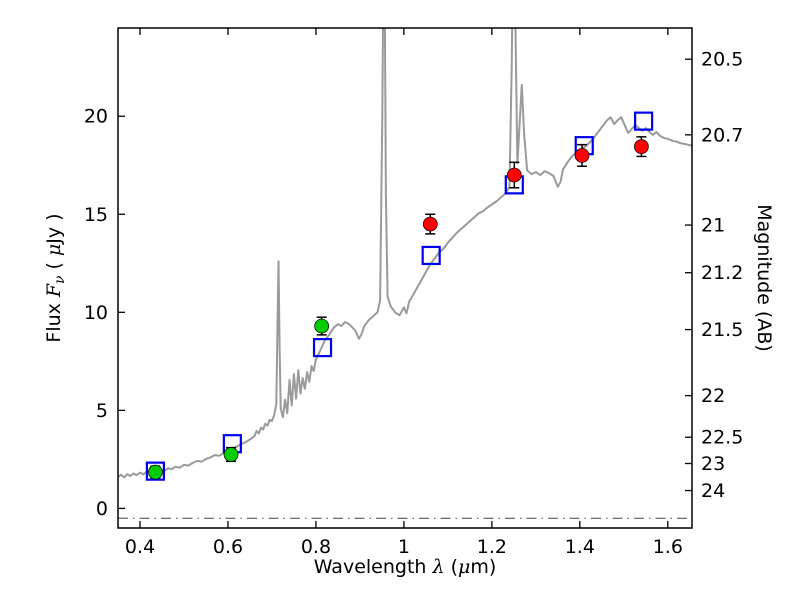 This screenshot has width=800, height=600. What do you see at coordinates (722, 273) in the screenshot?
I see `y-tick-label-right: 21.2` at bounding box center [722, 273].